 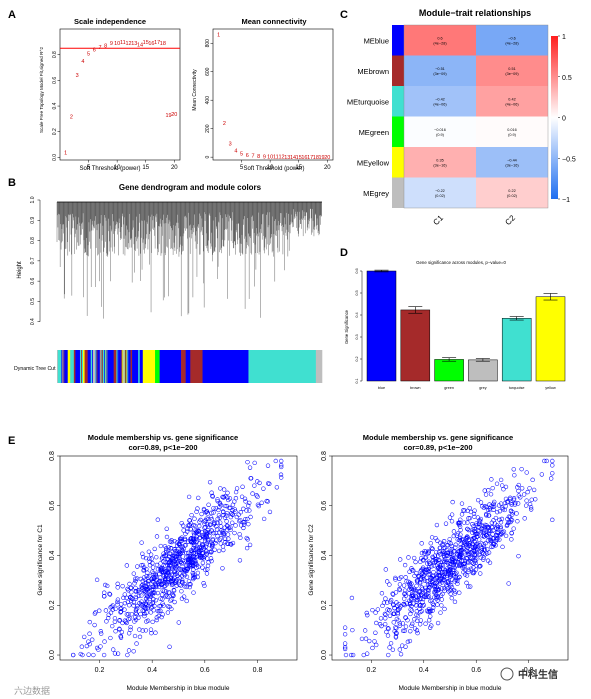 I want to click on y-tick-label: 0.0, so click(x=324, y=655).